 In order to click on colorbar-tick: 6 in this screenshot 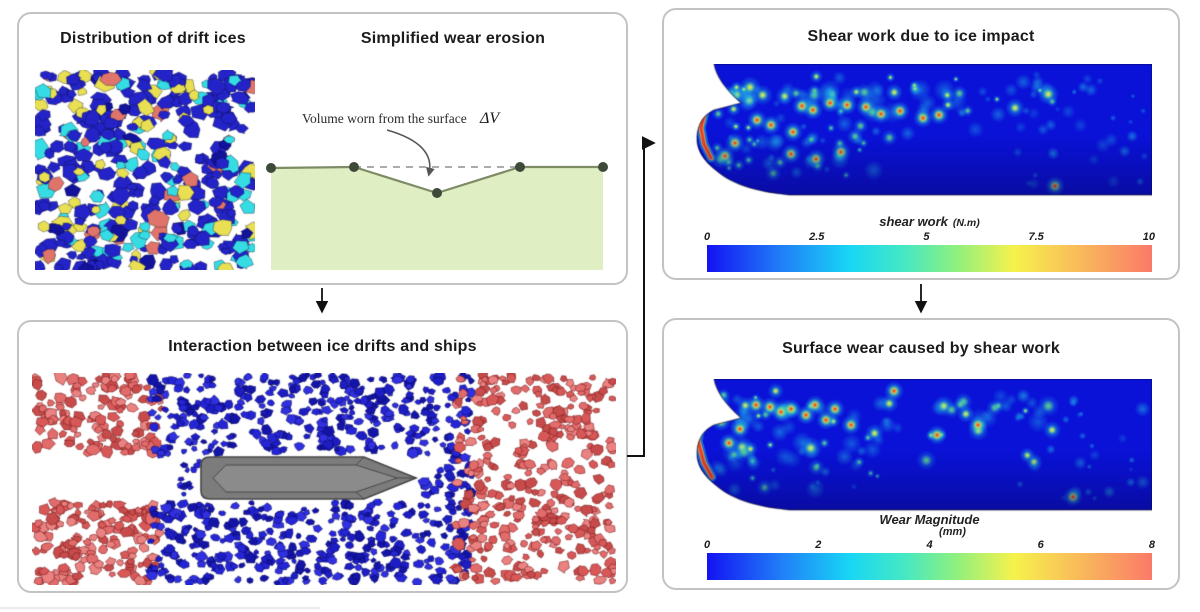, I will do `click(1040, 545)`.